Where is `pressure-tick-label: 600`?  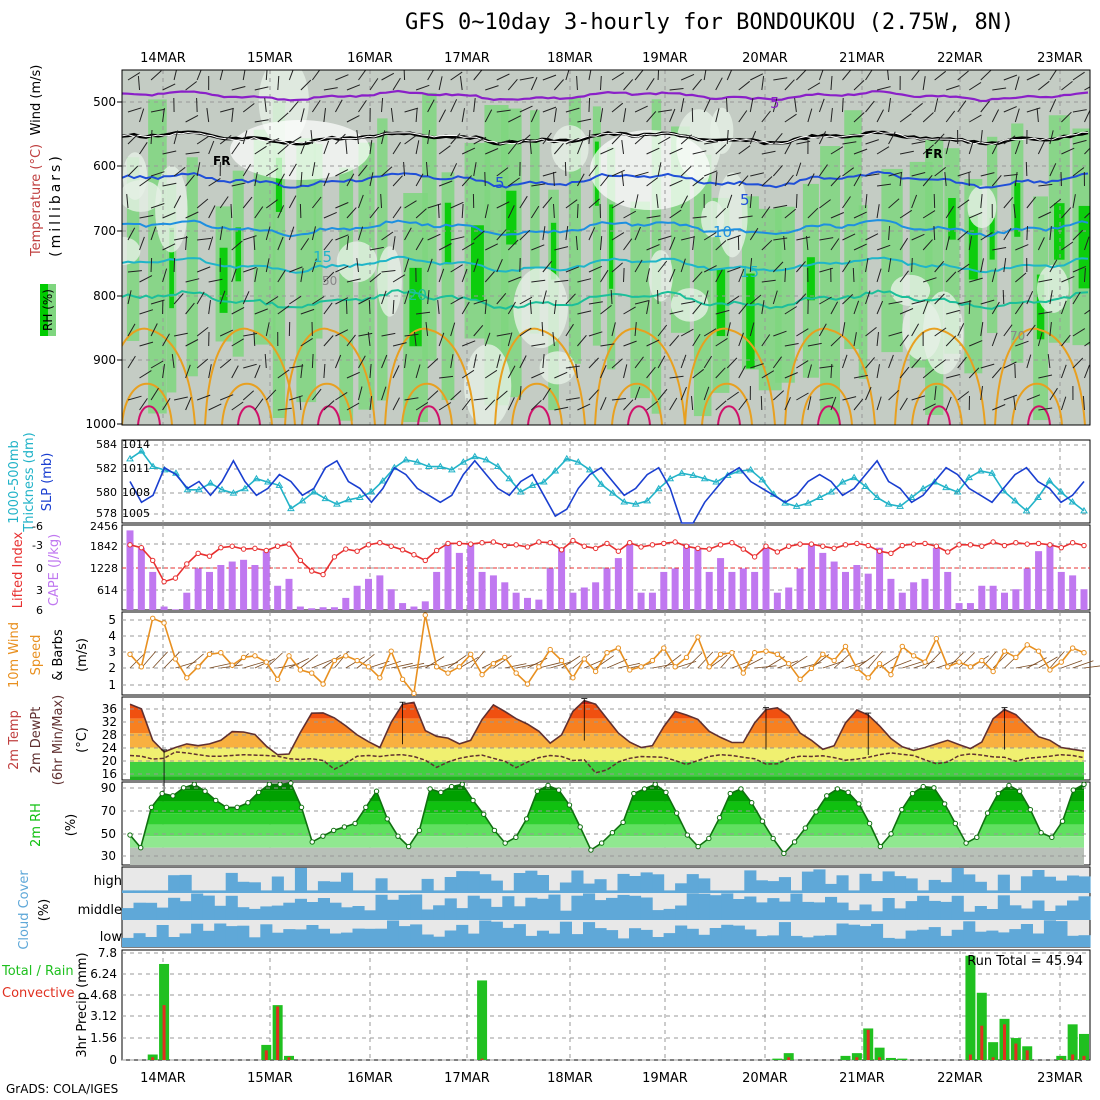 pressure-tick-label: 600 is located at coordinates (104, 166).